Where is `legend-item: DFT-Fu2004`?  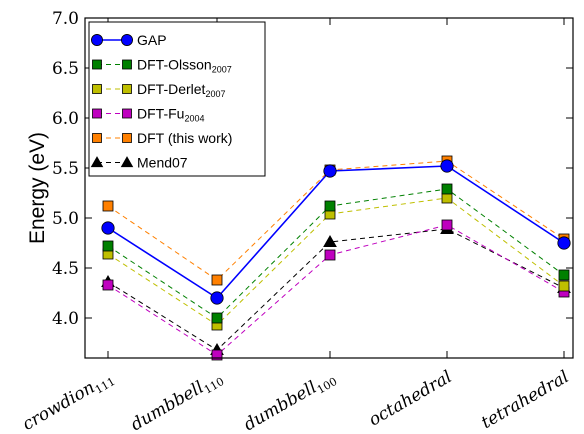
legend-item: DFT-Fu2004 is located at coordinates (148, 115).